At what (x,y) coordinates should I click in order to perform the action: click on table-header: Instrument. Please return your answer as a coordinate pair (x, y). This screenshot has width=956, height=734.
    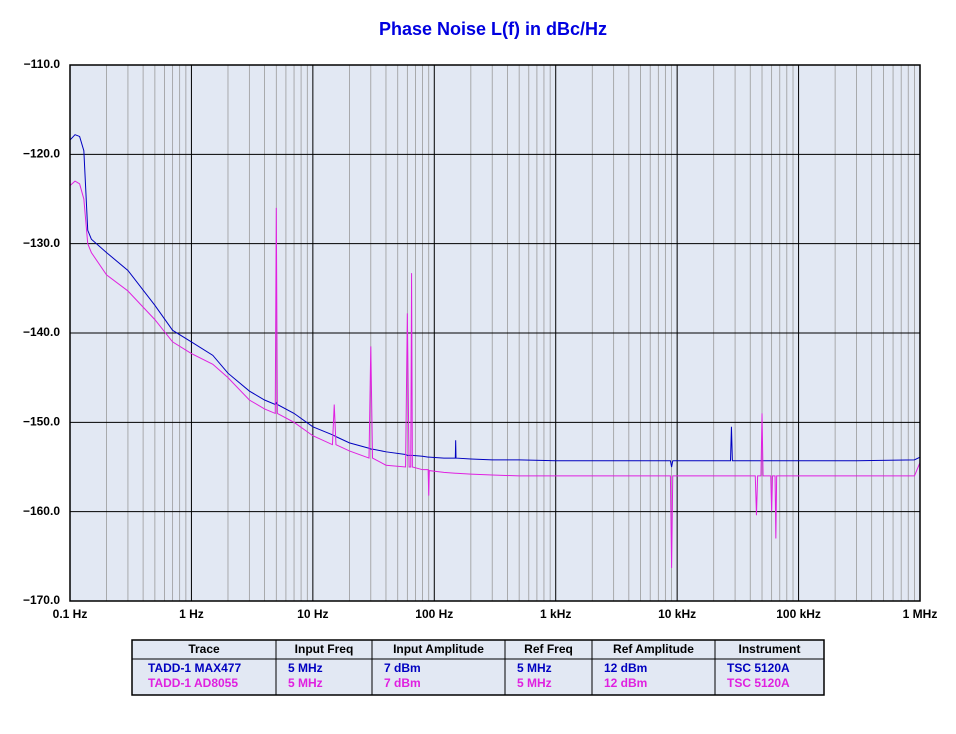
    Looking at the image, I should click on (769, 649).